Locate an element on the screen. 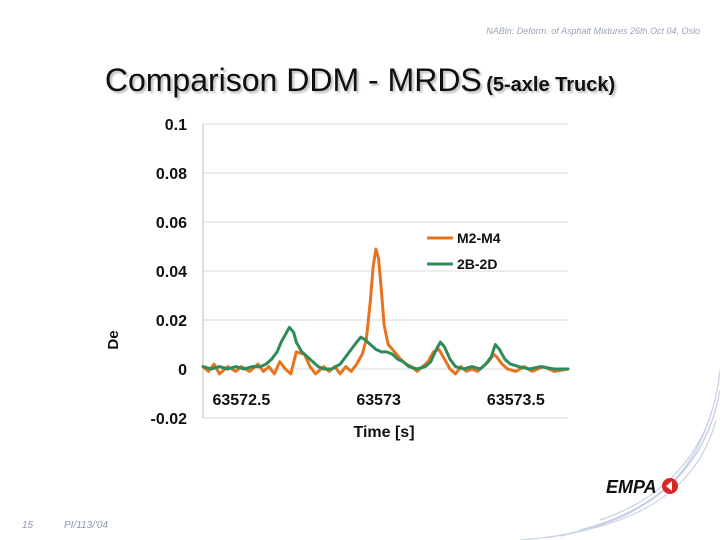 The image size is (720, 540). x-tick-label: 63573.5 is located at coordinates (516, 400).